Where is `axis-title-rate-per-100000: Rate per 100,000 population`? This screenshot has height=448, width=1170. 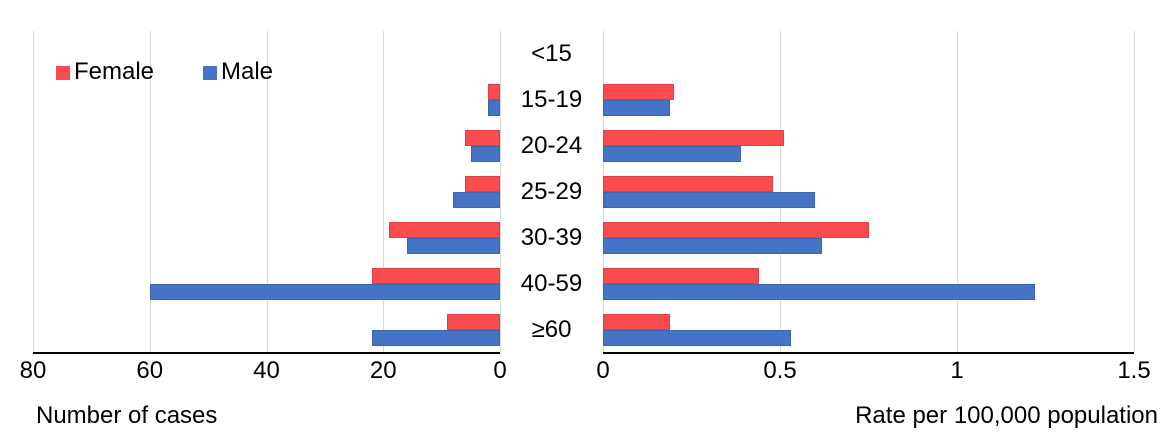
axis-title-rate-per-100000: Rate per 100,000 population is located at coordinates (1006, 415).